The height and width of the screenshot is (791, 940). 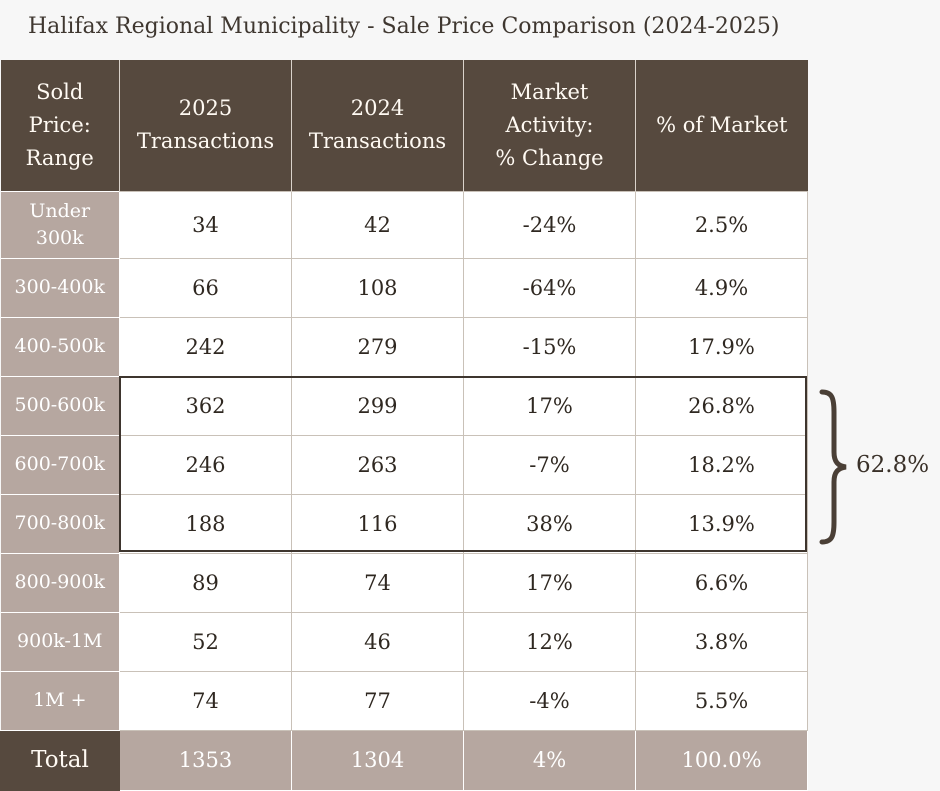 What do you see at coordinates (205, 125) in the screenshot?
I see `header-2025-transactions: 2025 Transactions` at bounding box center [205, 125].